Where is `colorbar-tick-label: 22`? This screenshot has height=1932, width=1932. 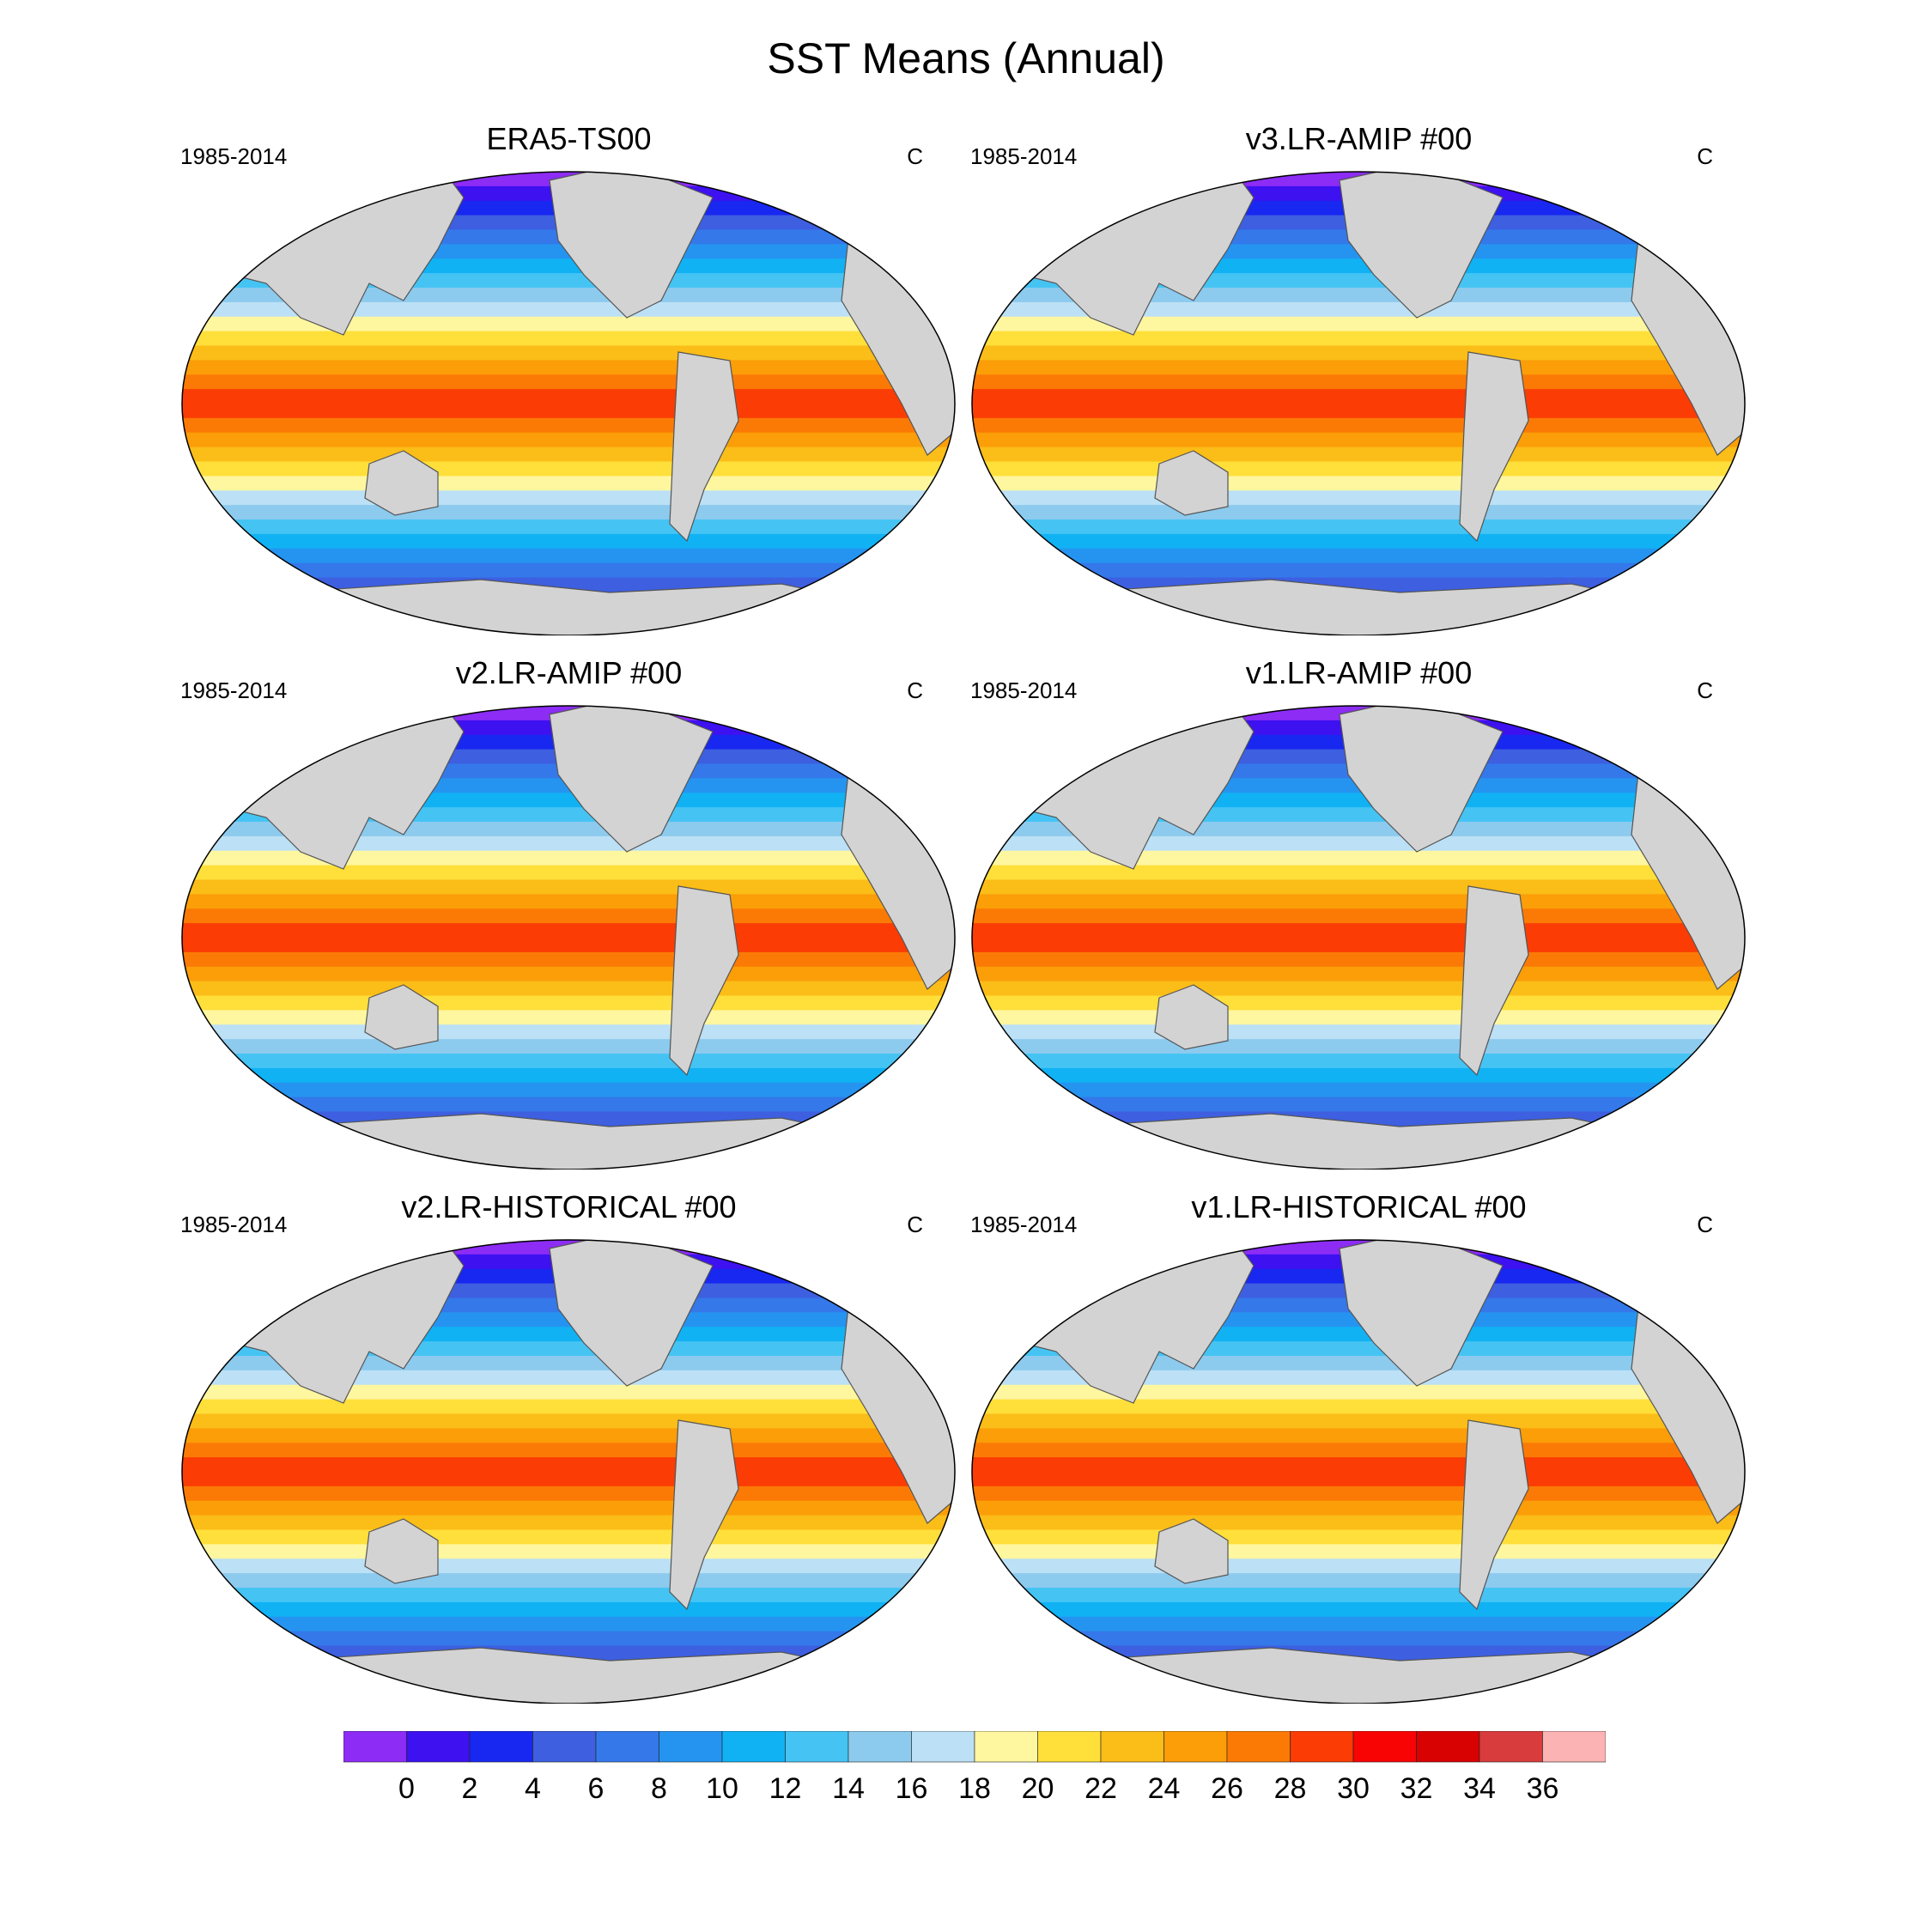
colorbar-tick-label: 22 is located at coordinates (1100, 1789).